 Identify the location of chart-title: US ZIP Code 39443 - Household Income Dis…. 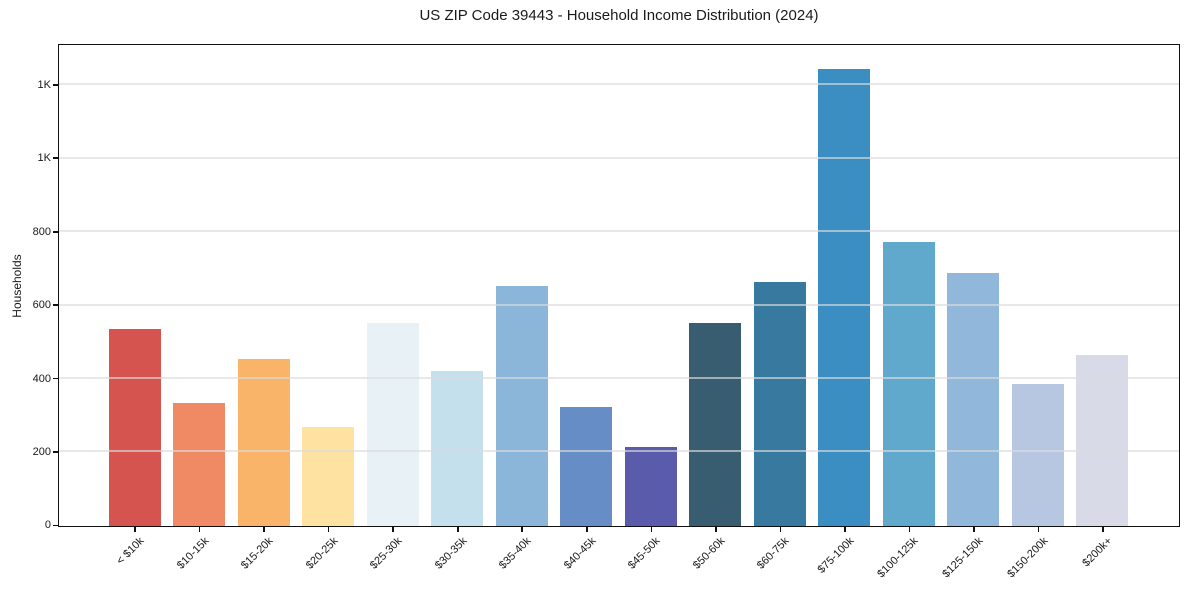
(619, 15).